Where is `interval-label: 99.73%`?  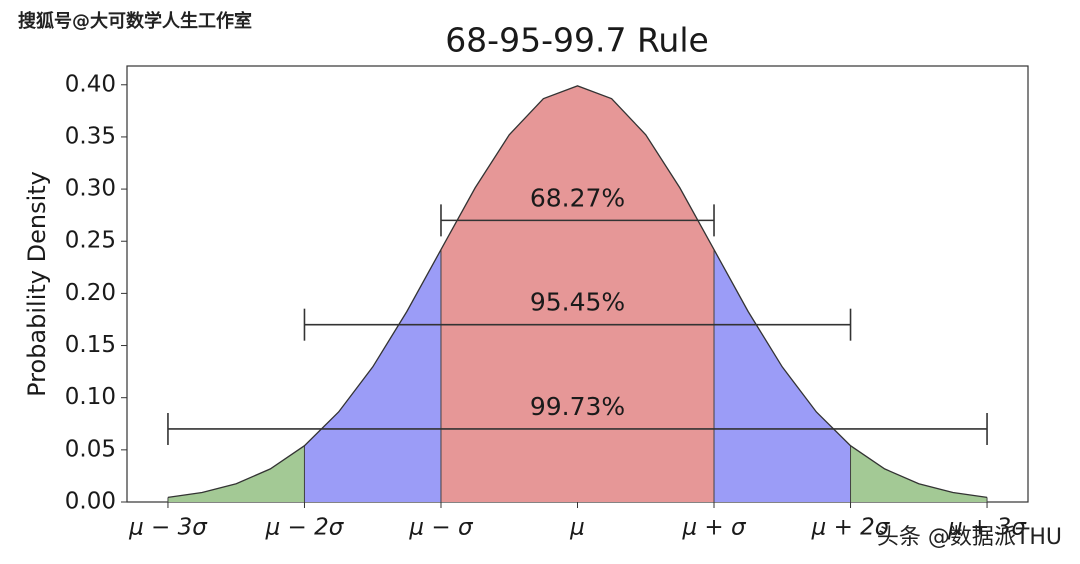
interval-label: 99.73% is located at coordinates (577, 406).